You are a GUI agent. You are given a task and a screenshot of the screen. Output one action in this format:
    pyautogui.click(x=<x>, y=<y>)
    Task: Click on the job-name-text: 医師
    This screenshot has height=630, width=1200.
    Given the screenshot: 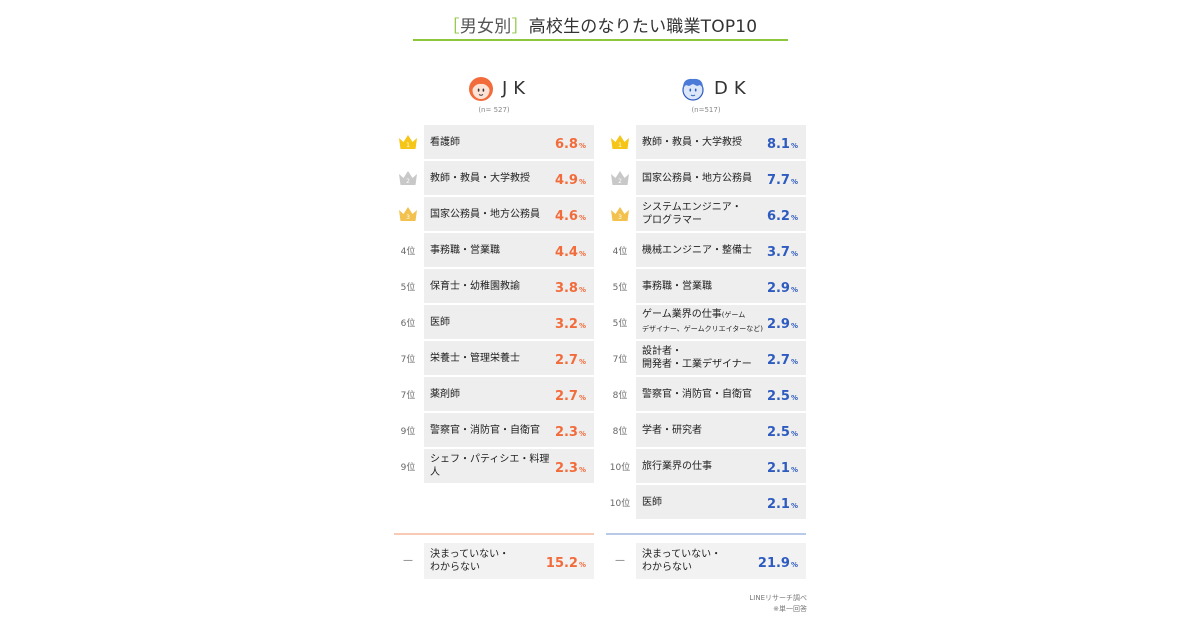 What is the action you would take?
    pyautogui.click(x=652, y=502)
    